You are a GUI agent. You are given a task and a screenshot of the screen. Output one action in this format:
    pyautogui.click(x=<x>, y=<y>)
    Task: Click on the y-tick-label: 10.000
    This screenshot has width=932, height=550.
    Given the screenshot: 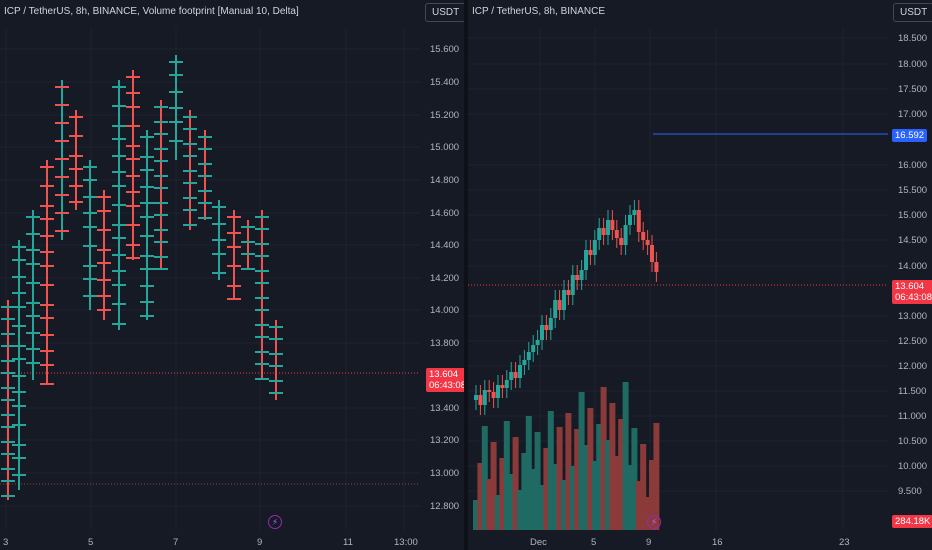 What is the action you would take?
    pyautogui.click(x=912, y=466)
    